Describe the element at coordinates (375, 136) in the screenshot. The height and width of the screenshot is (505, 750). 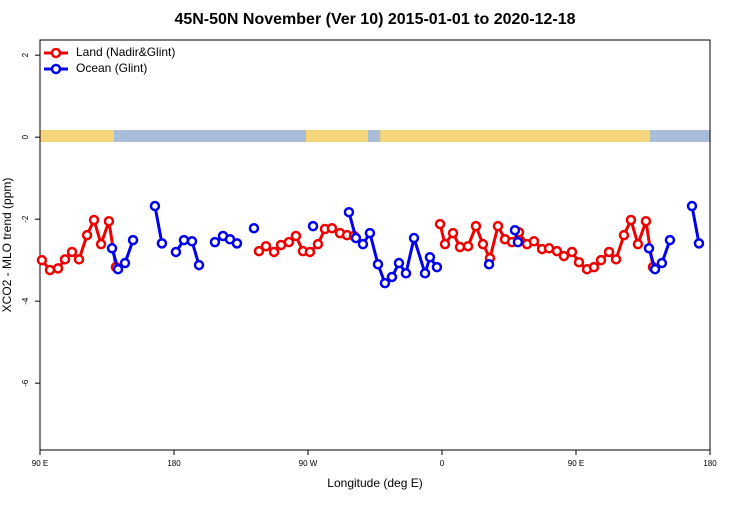
I see `map-strip` at that location.